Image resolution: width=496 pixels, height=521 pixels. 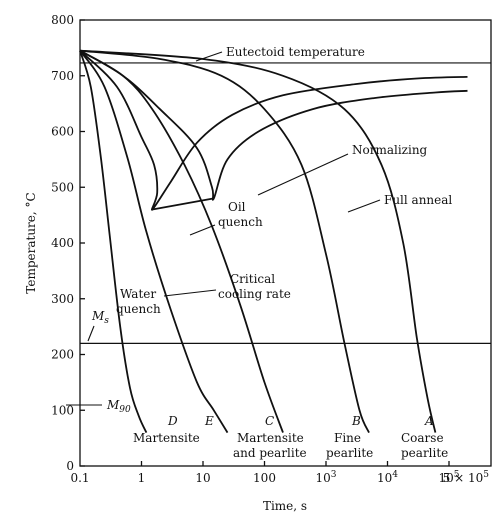 I want to click on x-tick-label-4: 10³, so click(x=325, y=477).